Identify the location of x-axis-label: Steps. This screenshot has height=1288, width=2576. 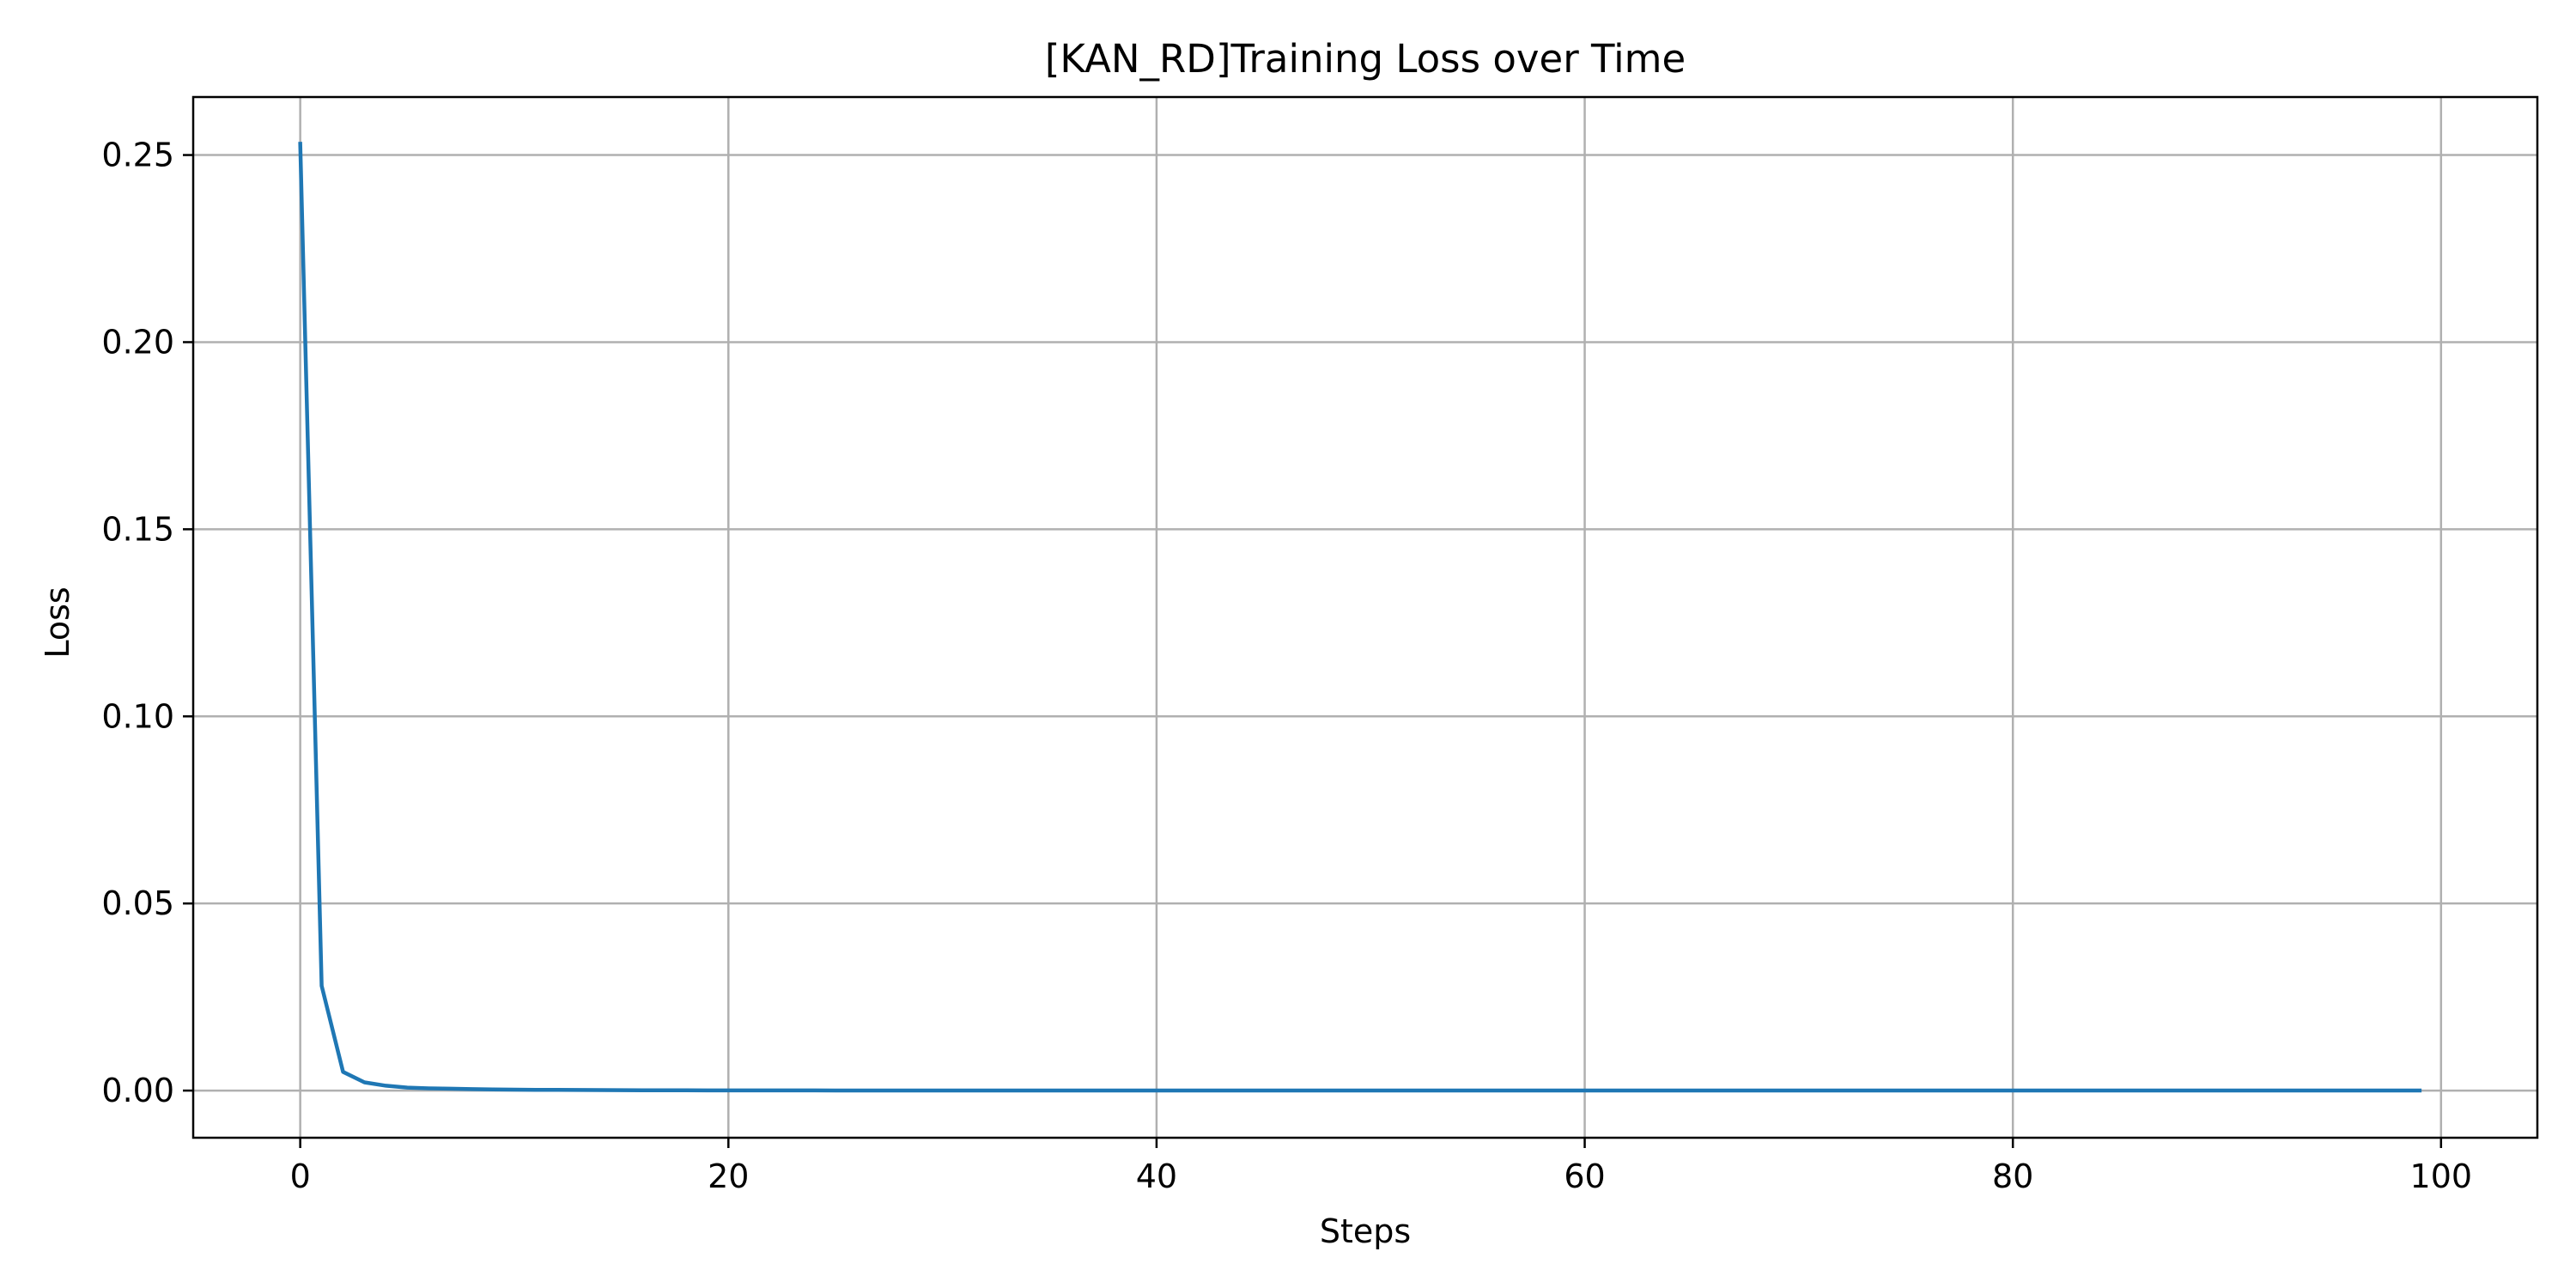
(1365, 1231).